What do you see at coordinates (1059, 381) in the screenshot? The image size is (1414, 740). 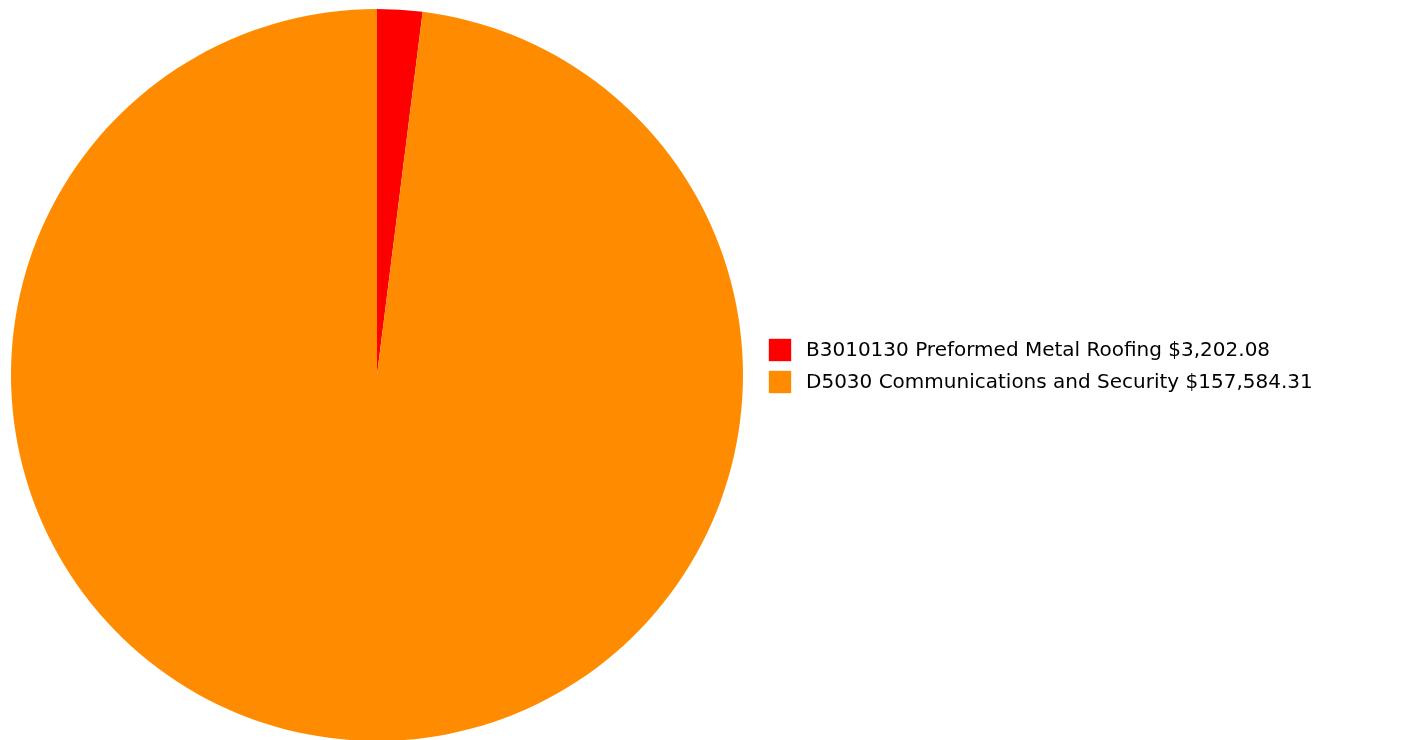 I see `legend-label: D5030 Communications and Security $157,584.31` at bounding box center [1059, 381].